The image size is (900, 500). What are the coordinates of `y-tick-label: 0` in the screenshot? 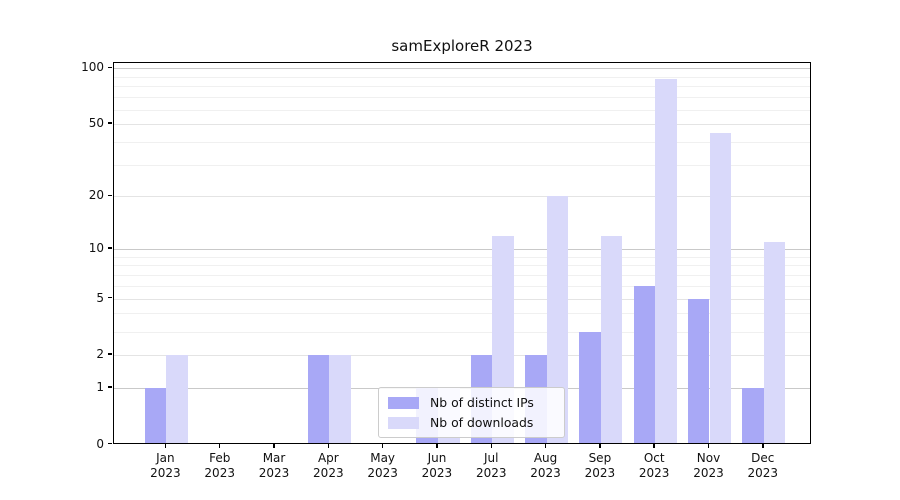 It's located at (100, 443).